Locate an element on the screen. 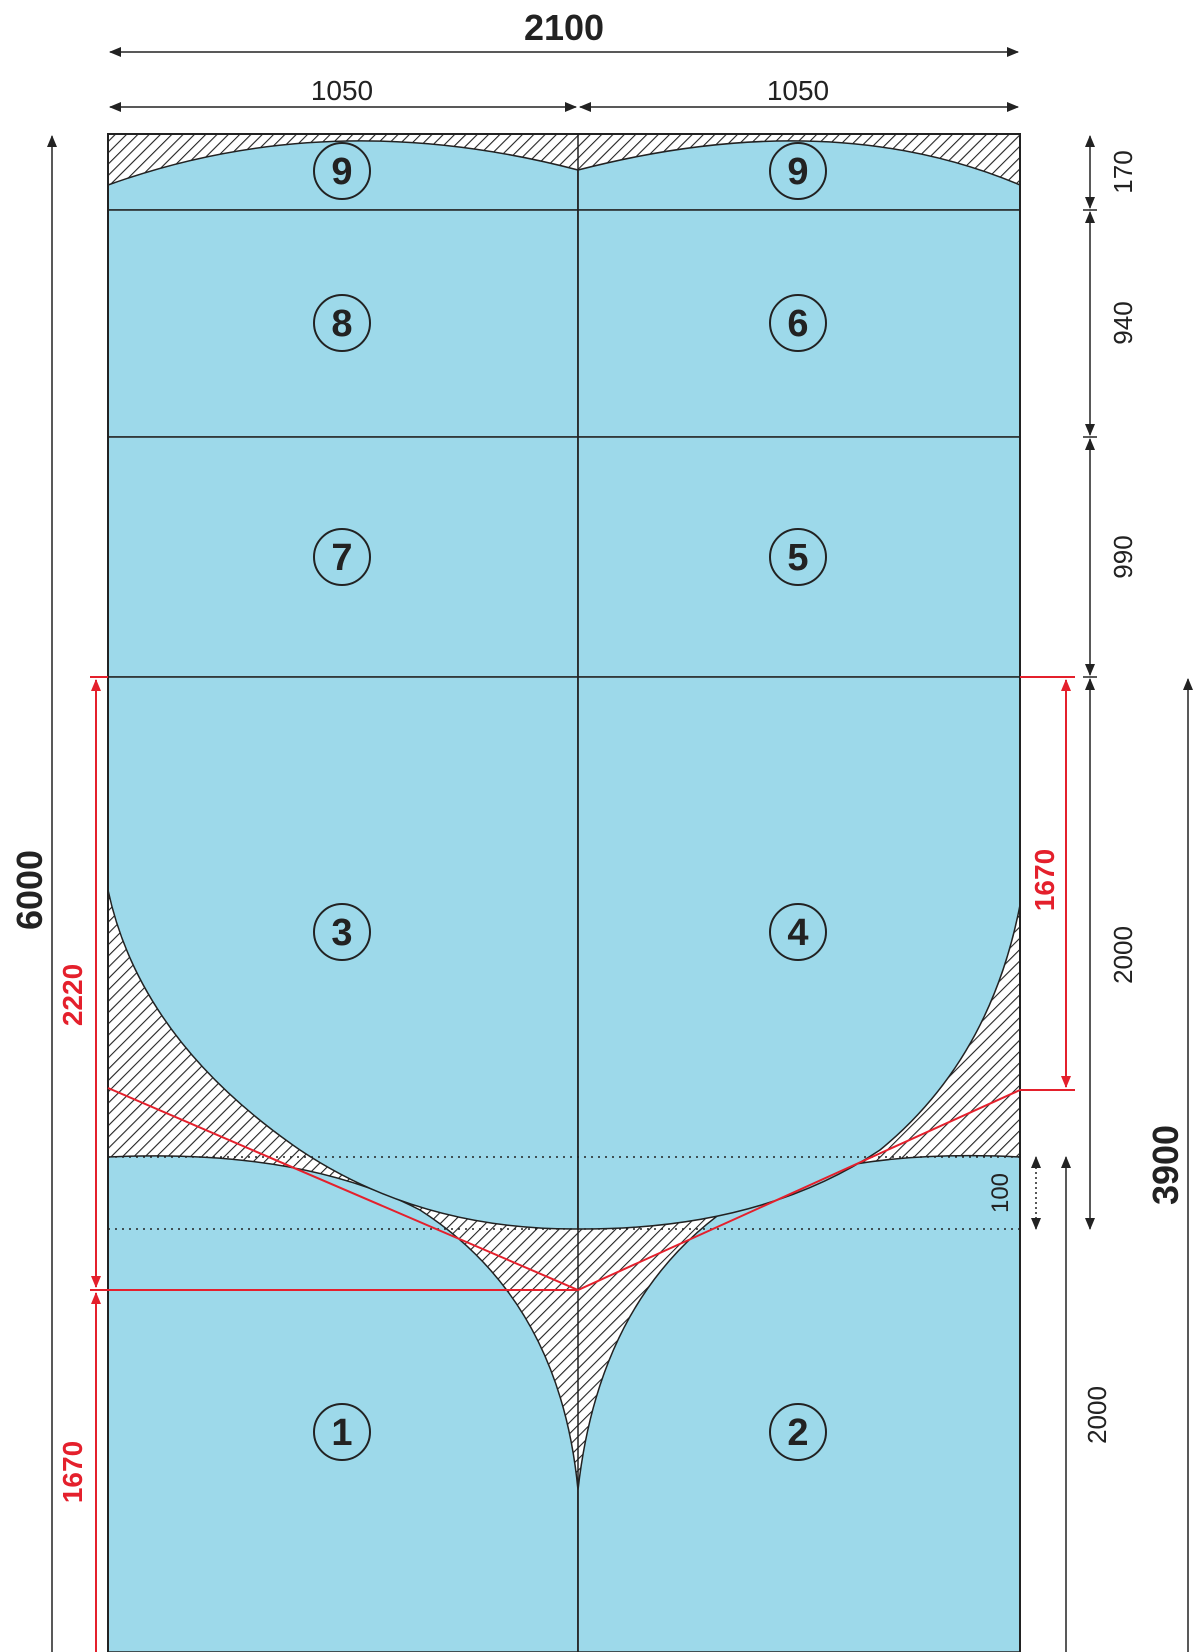 The height and width of the screenshot is (1652, 1200). svg-text: 6 is located at coordinates (797, 324).